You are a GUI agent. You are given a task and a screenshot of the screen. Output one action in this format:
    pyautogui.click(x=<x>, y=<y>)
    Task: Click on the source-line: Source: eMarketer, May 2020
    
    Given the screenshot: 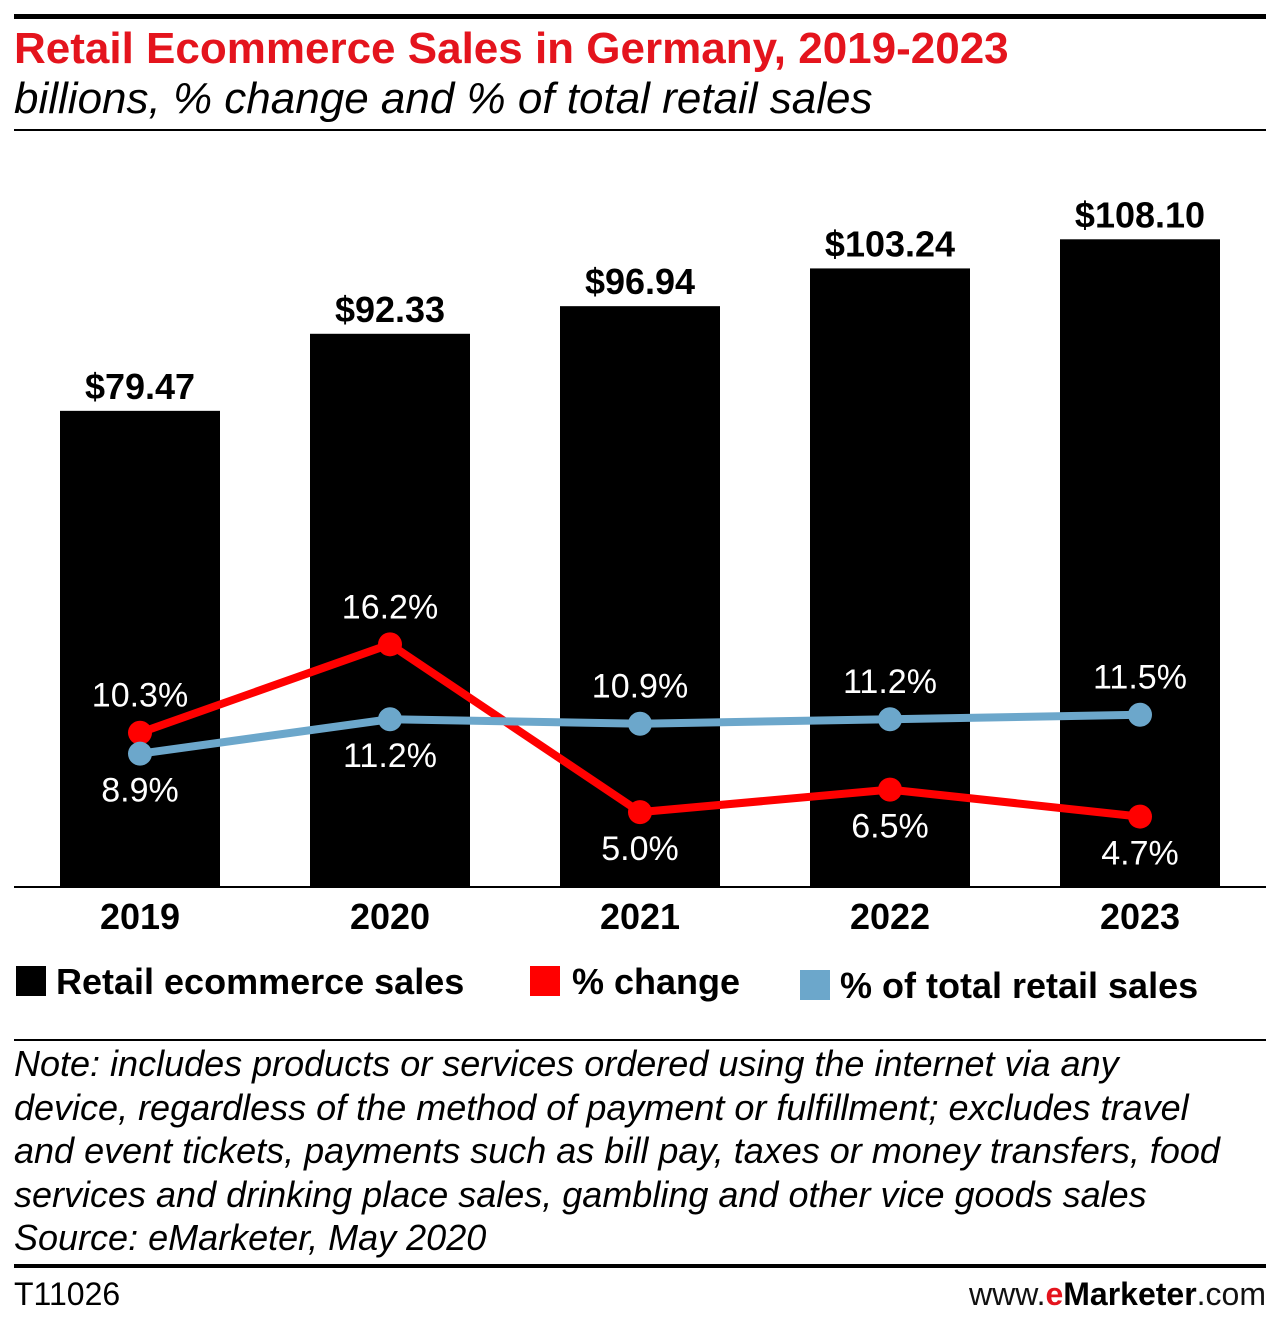 What is the action you would take?
    pyautogui.click(x=250, y=1237)
    